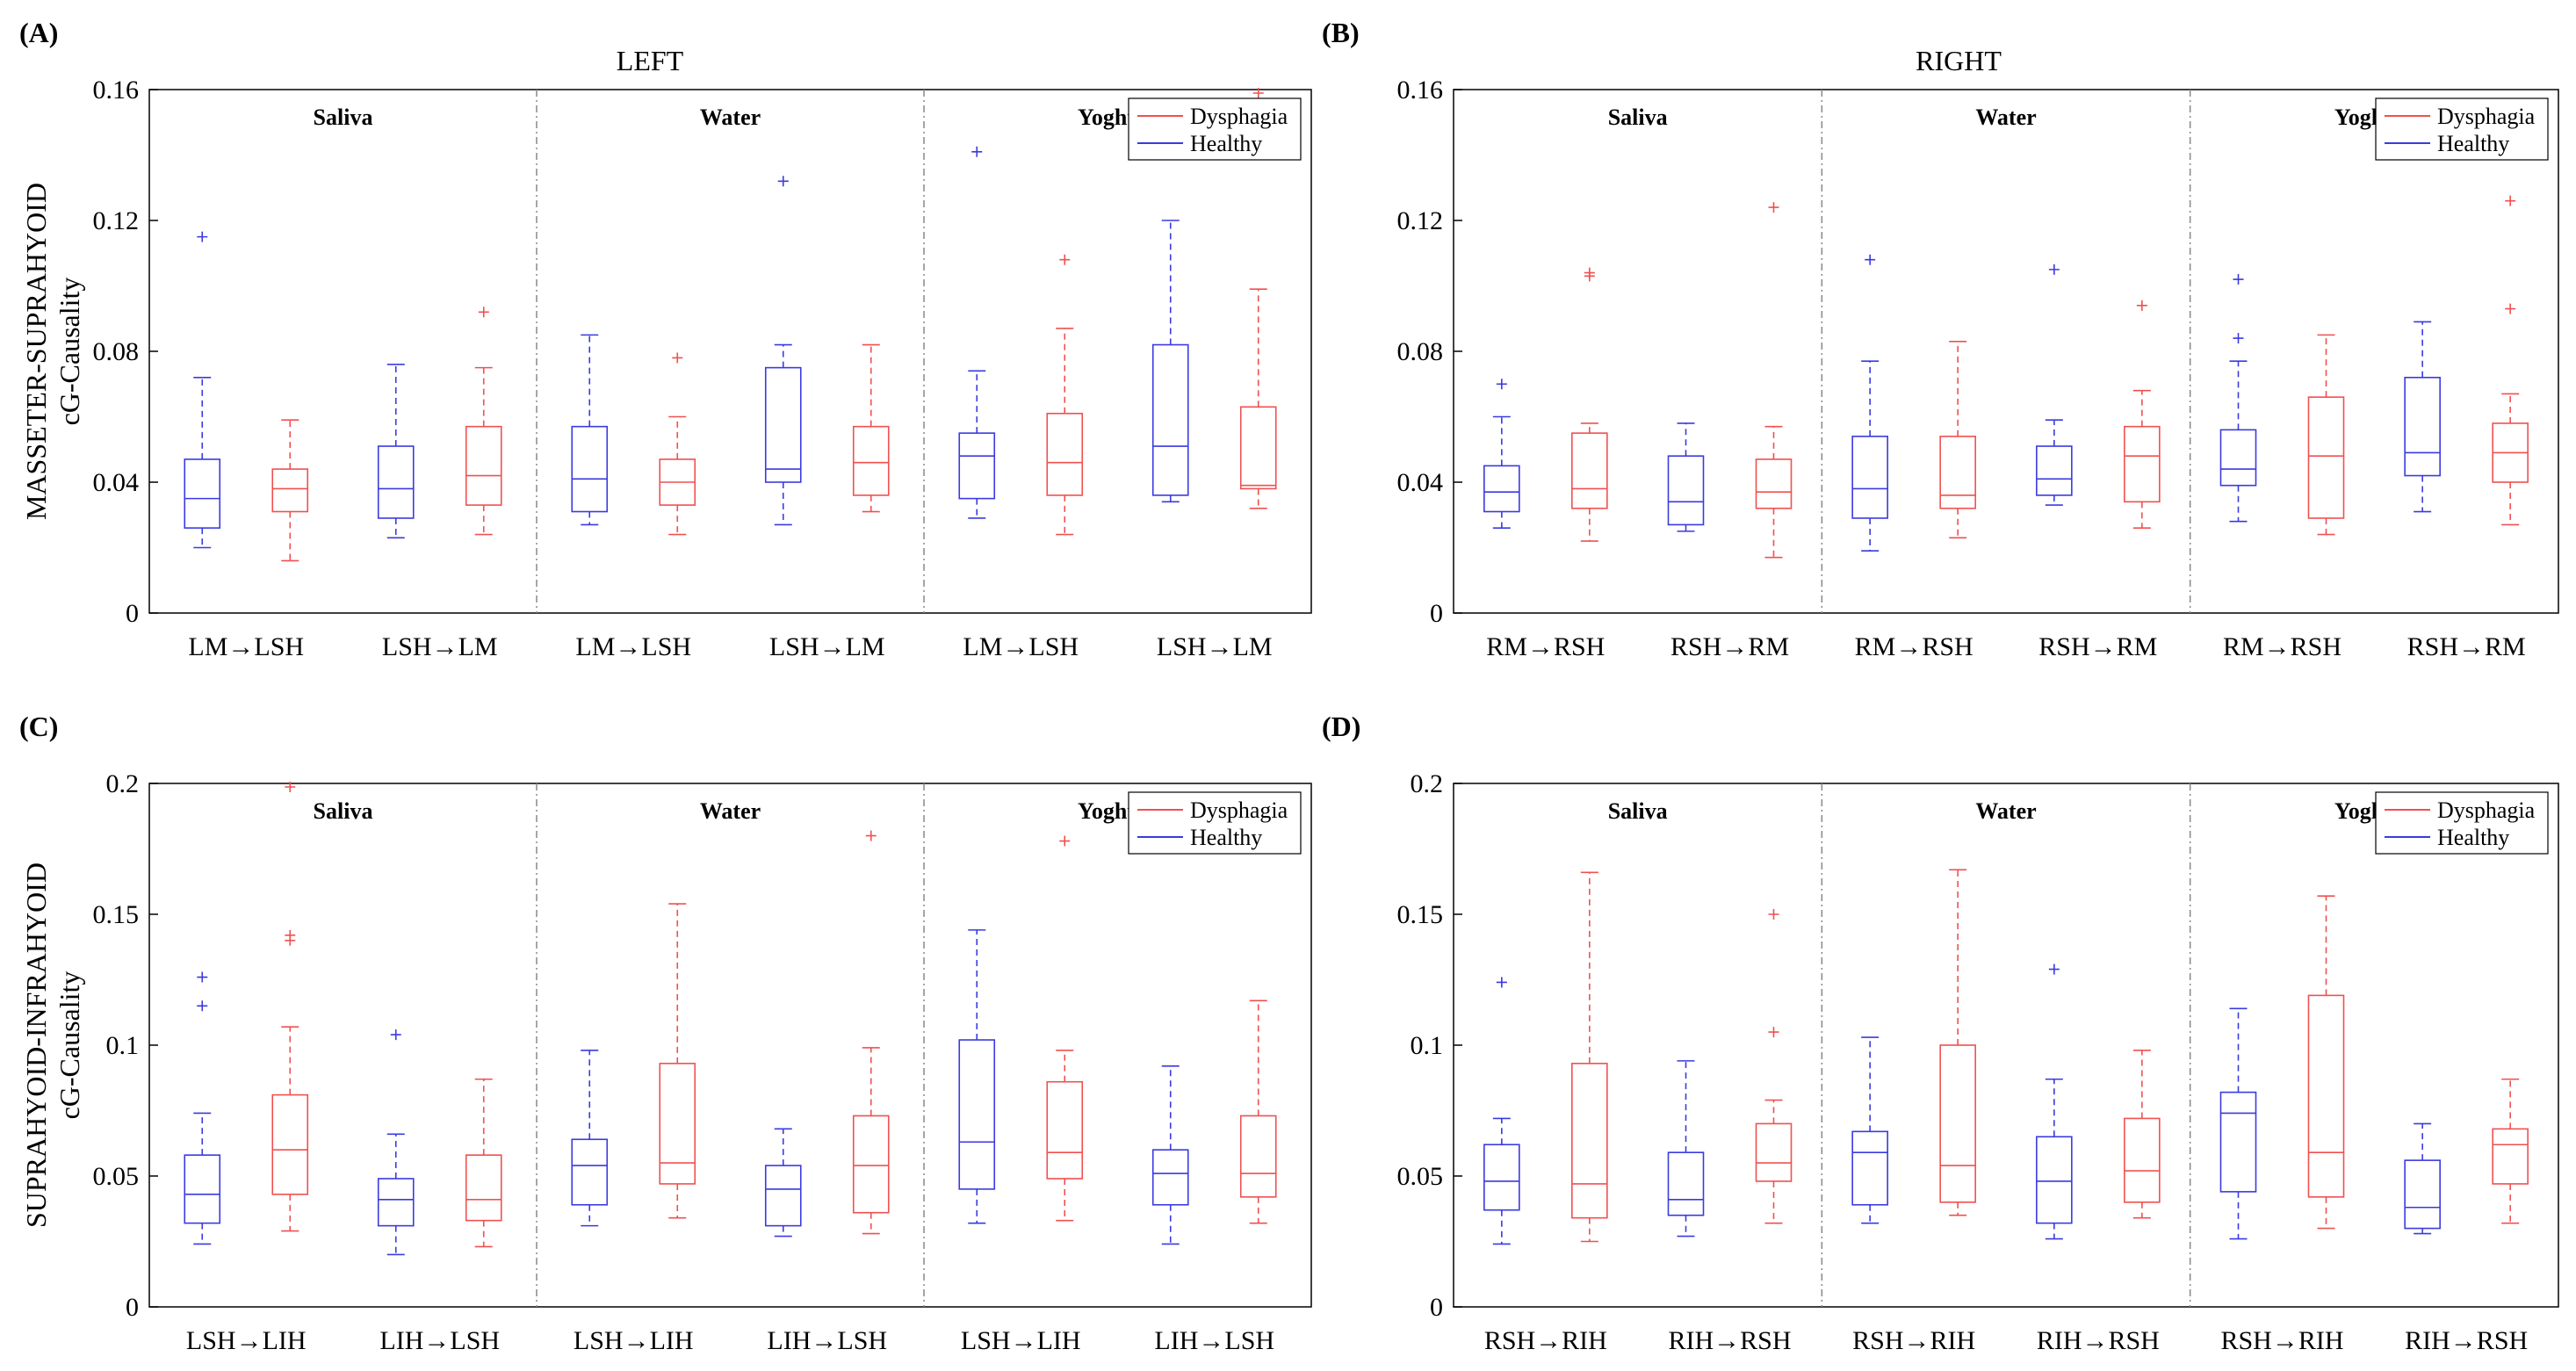 This screenshot has height=1371, width=2576. I want to click on y-axis-b: 0 0.04 0.08 0.12 0.16, so click(1429, 352).